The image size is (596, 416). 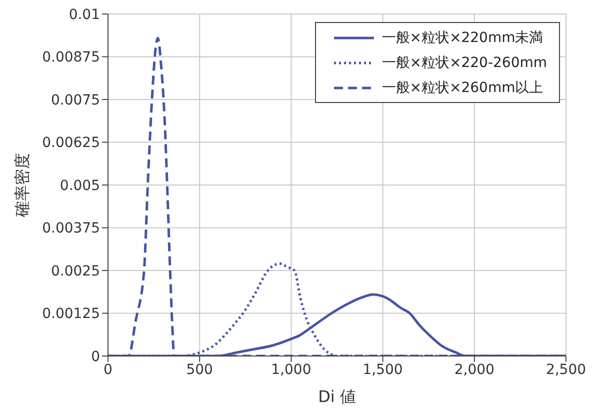 What do you see at coordinates (75, 271) in the screenshot?
I see `y-tick-label: 0.0025` at bounding box center [75, 271].